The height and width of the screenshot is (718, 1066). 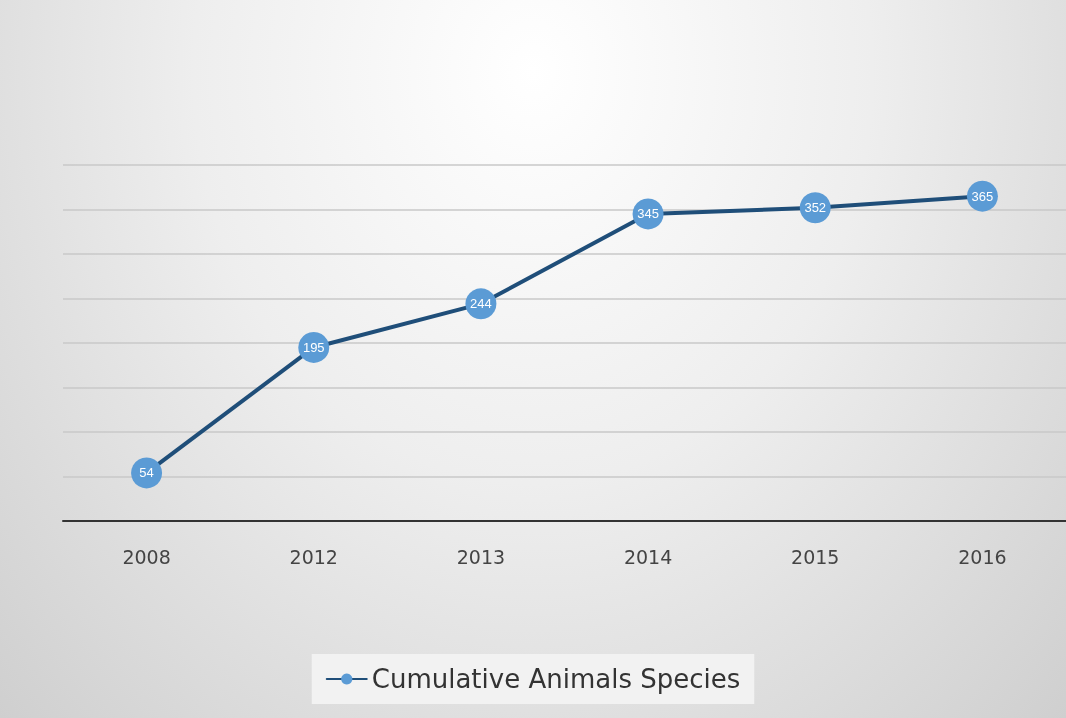 I want to click on x-tick-label: 2016, so click(x=982, y=556).